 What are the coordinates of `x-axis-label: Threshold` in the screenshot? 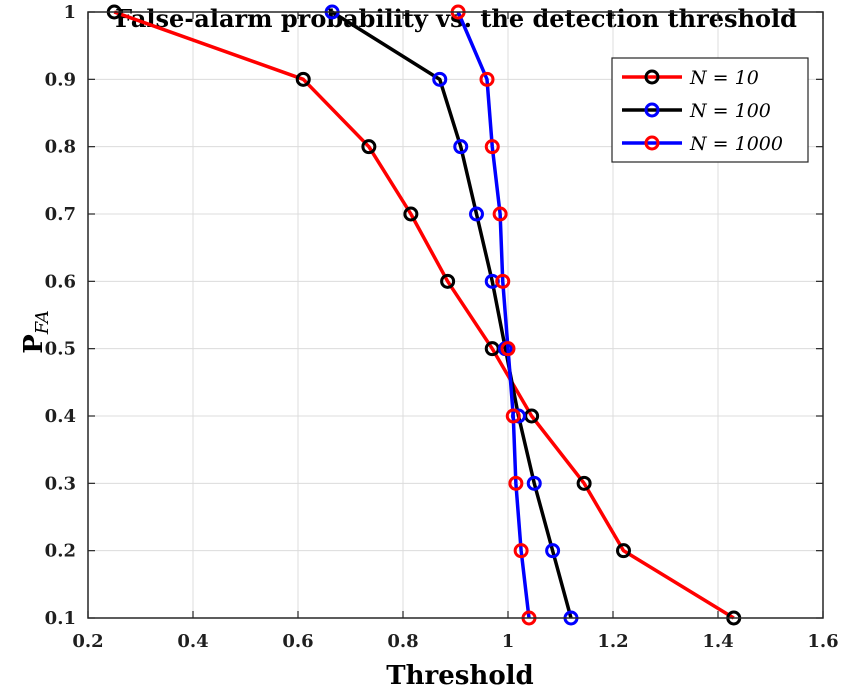 It's located at (459, 676).